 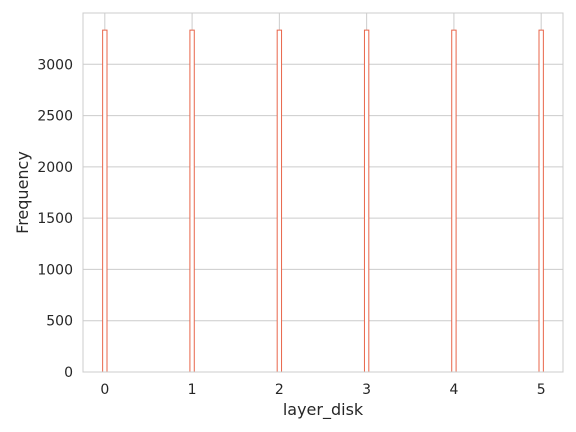 What do you see at coordinates (68, 373) in the screenshot?
I see `y-tick-label: 0` at bounding box center [68, 373].